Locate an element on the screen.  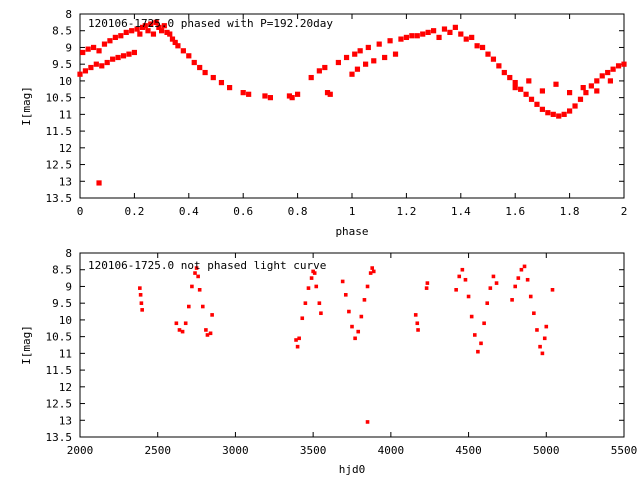
y-tick-label: 12.5 is located at coordinates (59, 404).